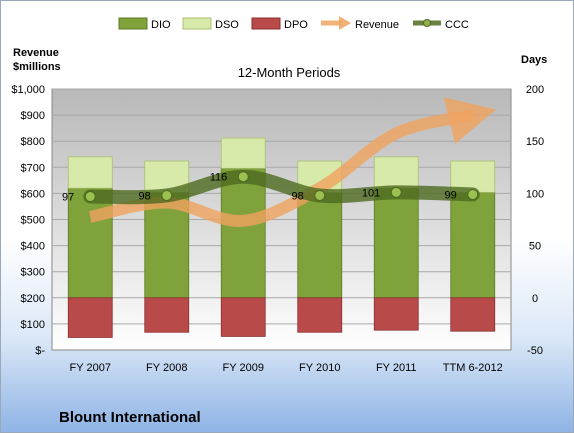 The height and width of the screenshot is (433, 574). I want to click on x-tick-label: FY 2008, so click(166, 368).